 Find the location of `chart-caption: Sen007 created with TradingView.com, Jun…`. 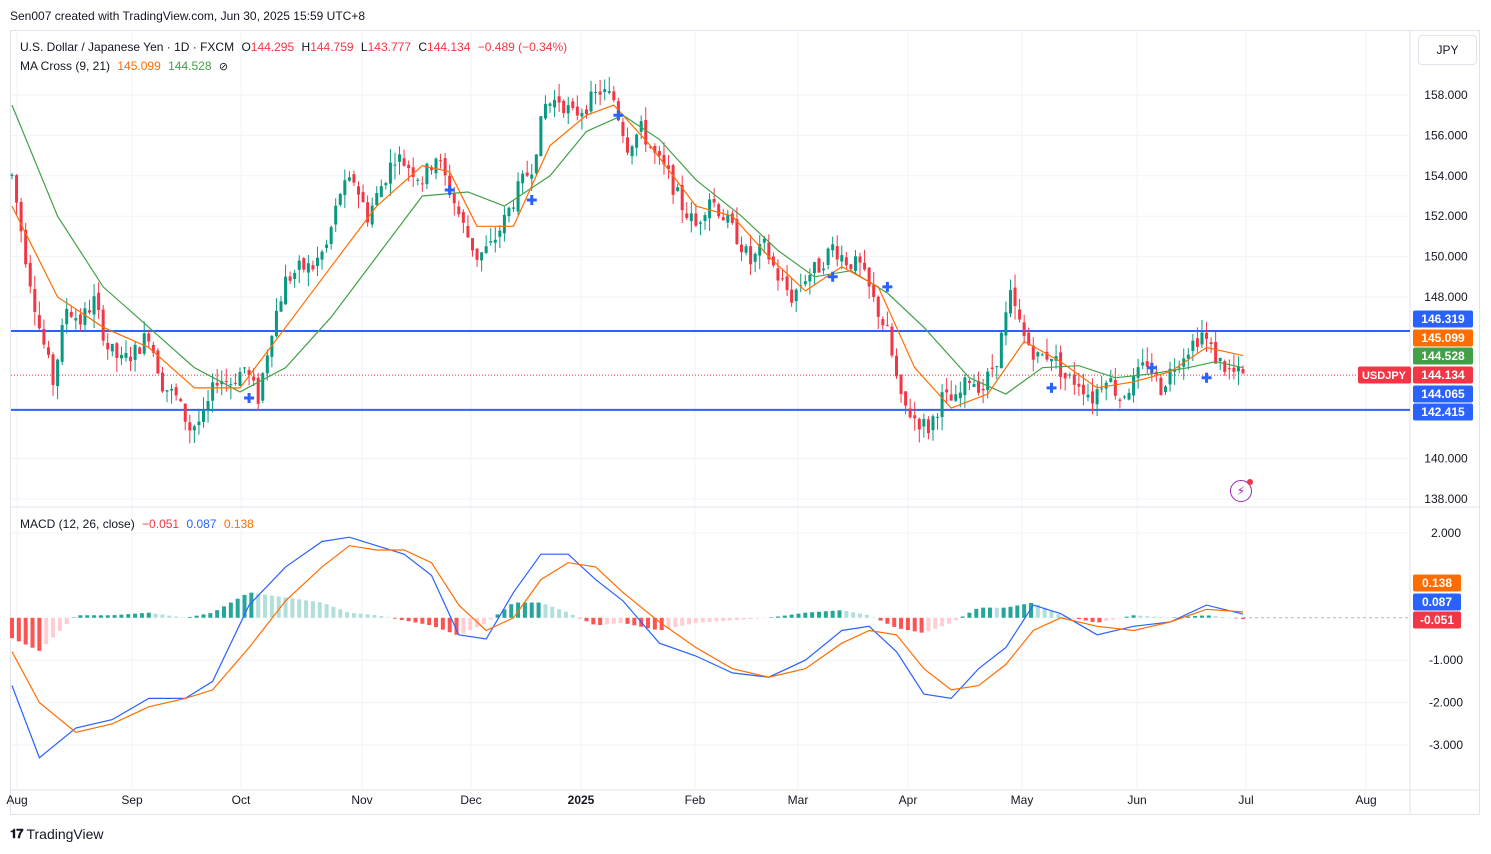

chart-caption: Sen007 created with TradingView.com, Jun… is located at coordinates (188, 16).